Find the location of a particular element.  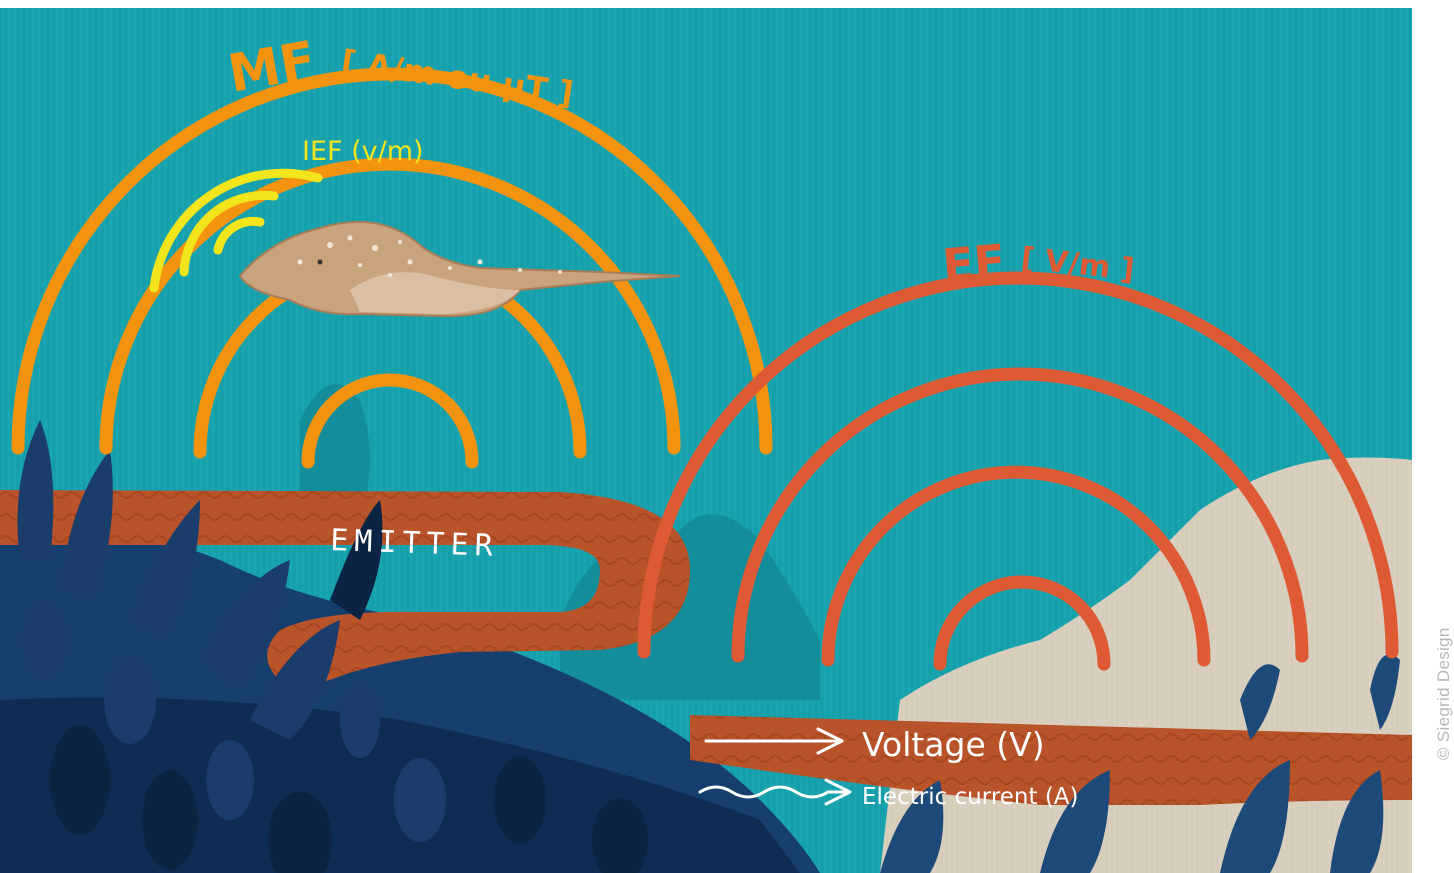

top-margin is located at coordinates (706, 4).